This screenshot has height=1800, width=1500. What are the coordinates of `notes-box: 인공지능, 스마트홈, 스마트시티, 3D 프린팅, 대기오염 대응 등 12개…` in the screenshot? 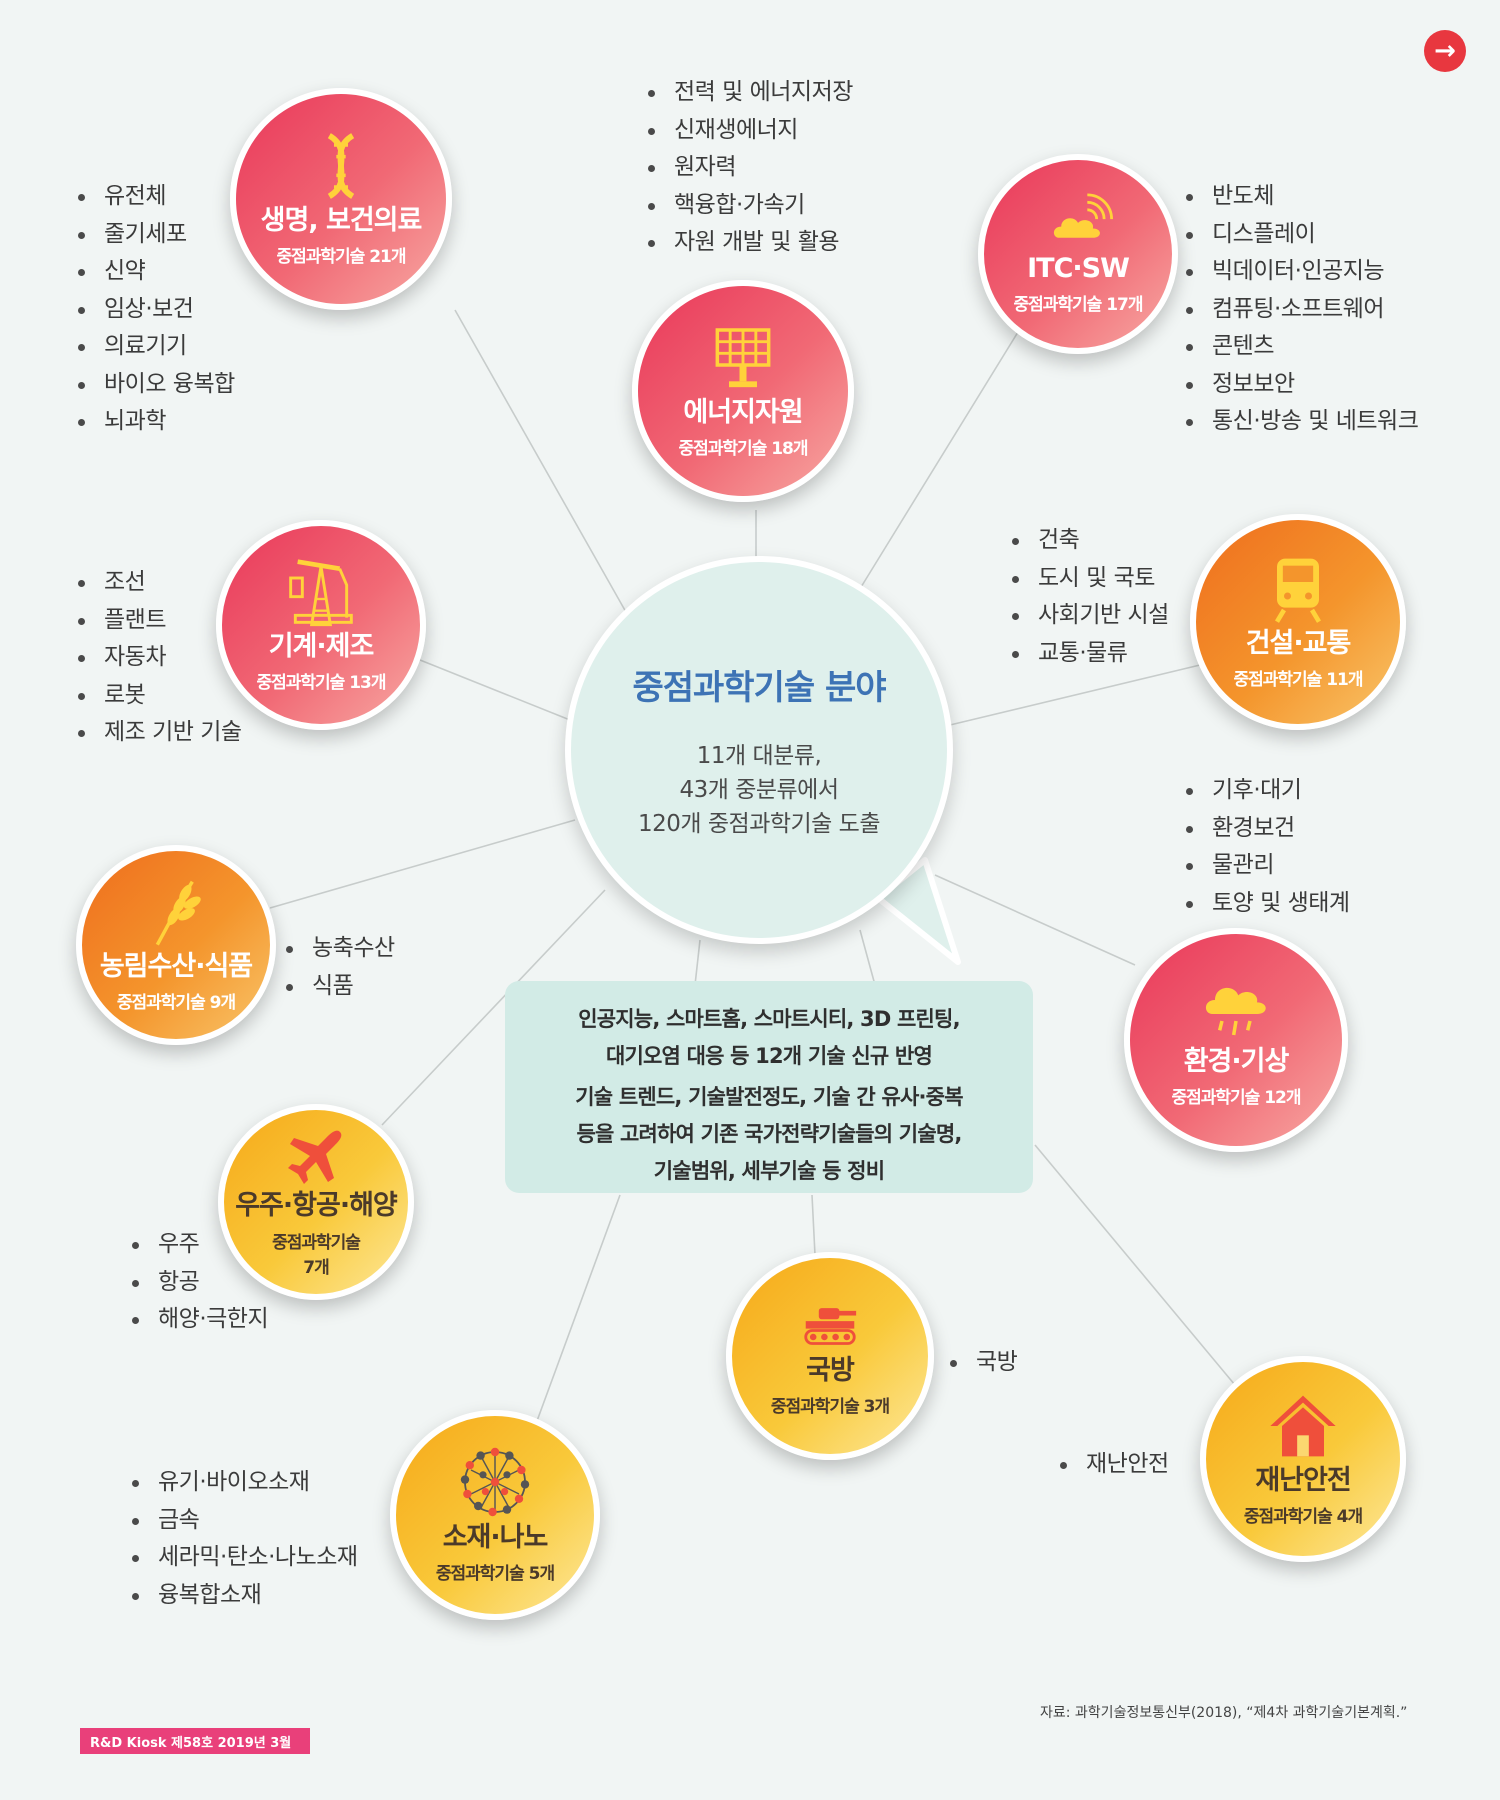 It's located at (769, 1087).